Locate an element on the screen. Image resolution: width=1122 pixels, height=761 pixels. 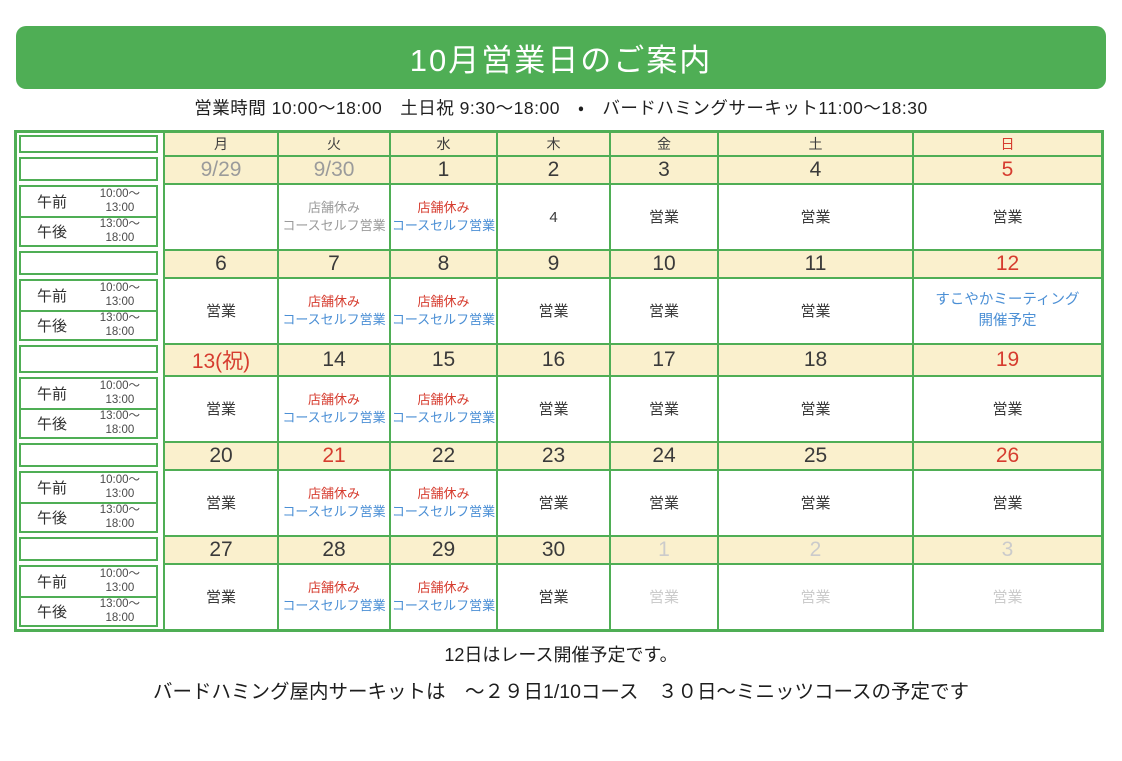
date-cell: 16 is located at coordinates (552, 359).